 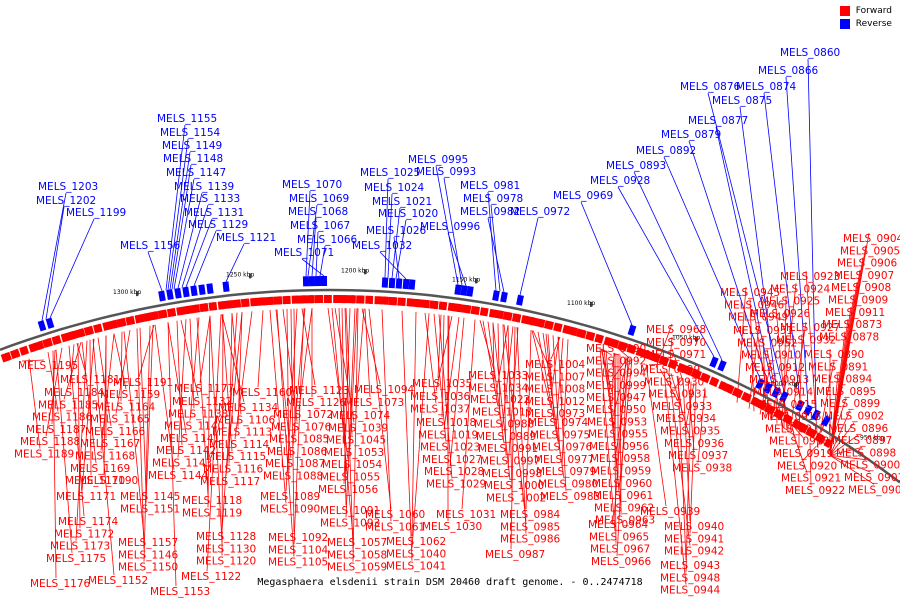 I want to click on forward-gene-label: MELS_0979, so click(x=566, y=472).